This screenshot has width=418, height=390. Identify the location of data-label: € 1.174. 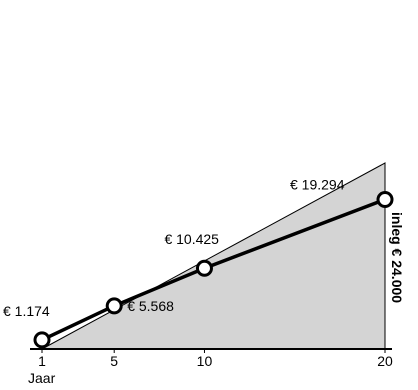
(26, 311).